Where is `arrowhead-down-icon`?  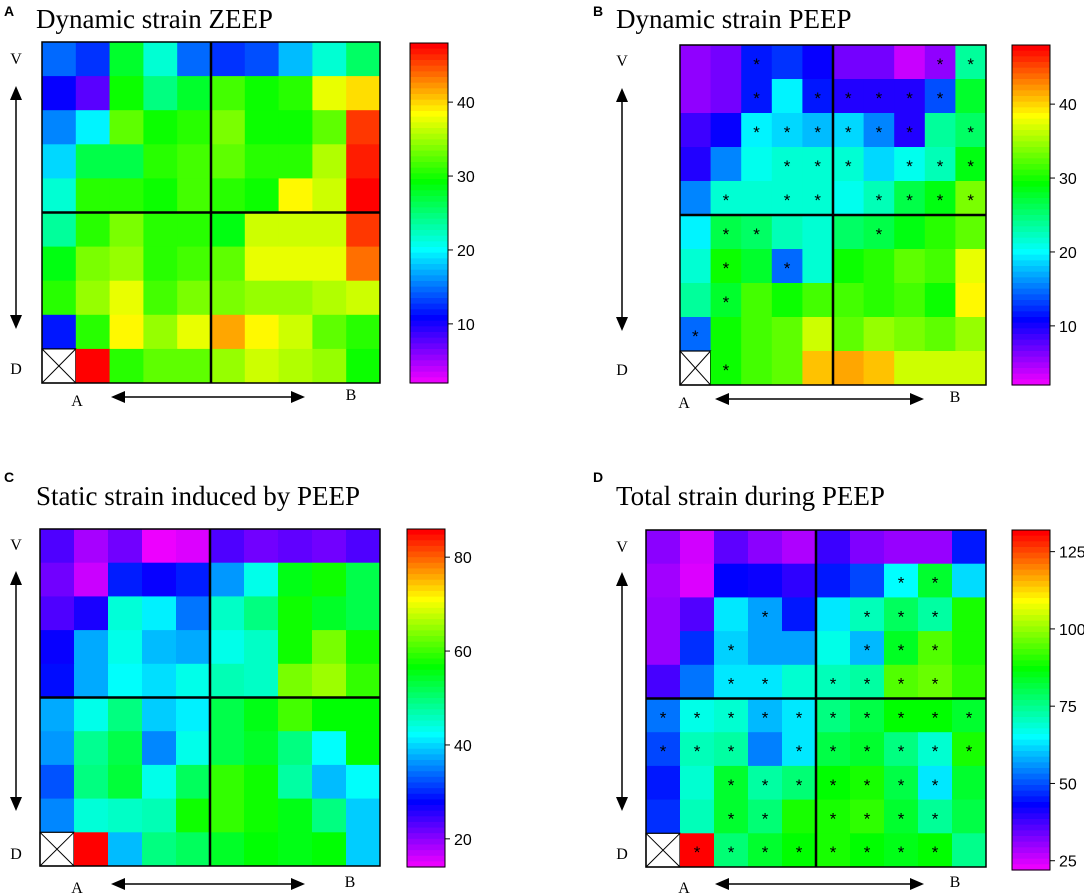
arrowhead-down-icon is located at coordinates (622, 804).